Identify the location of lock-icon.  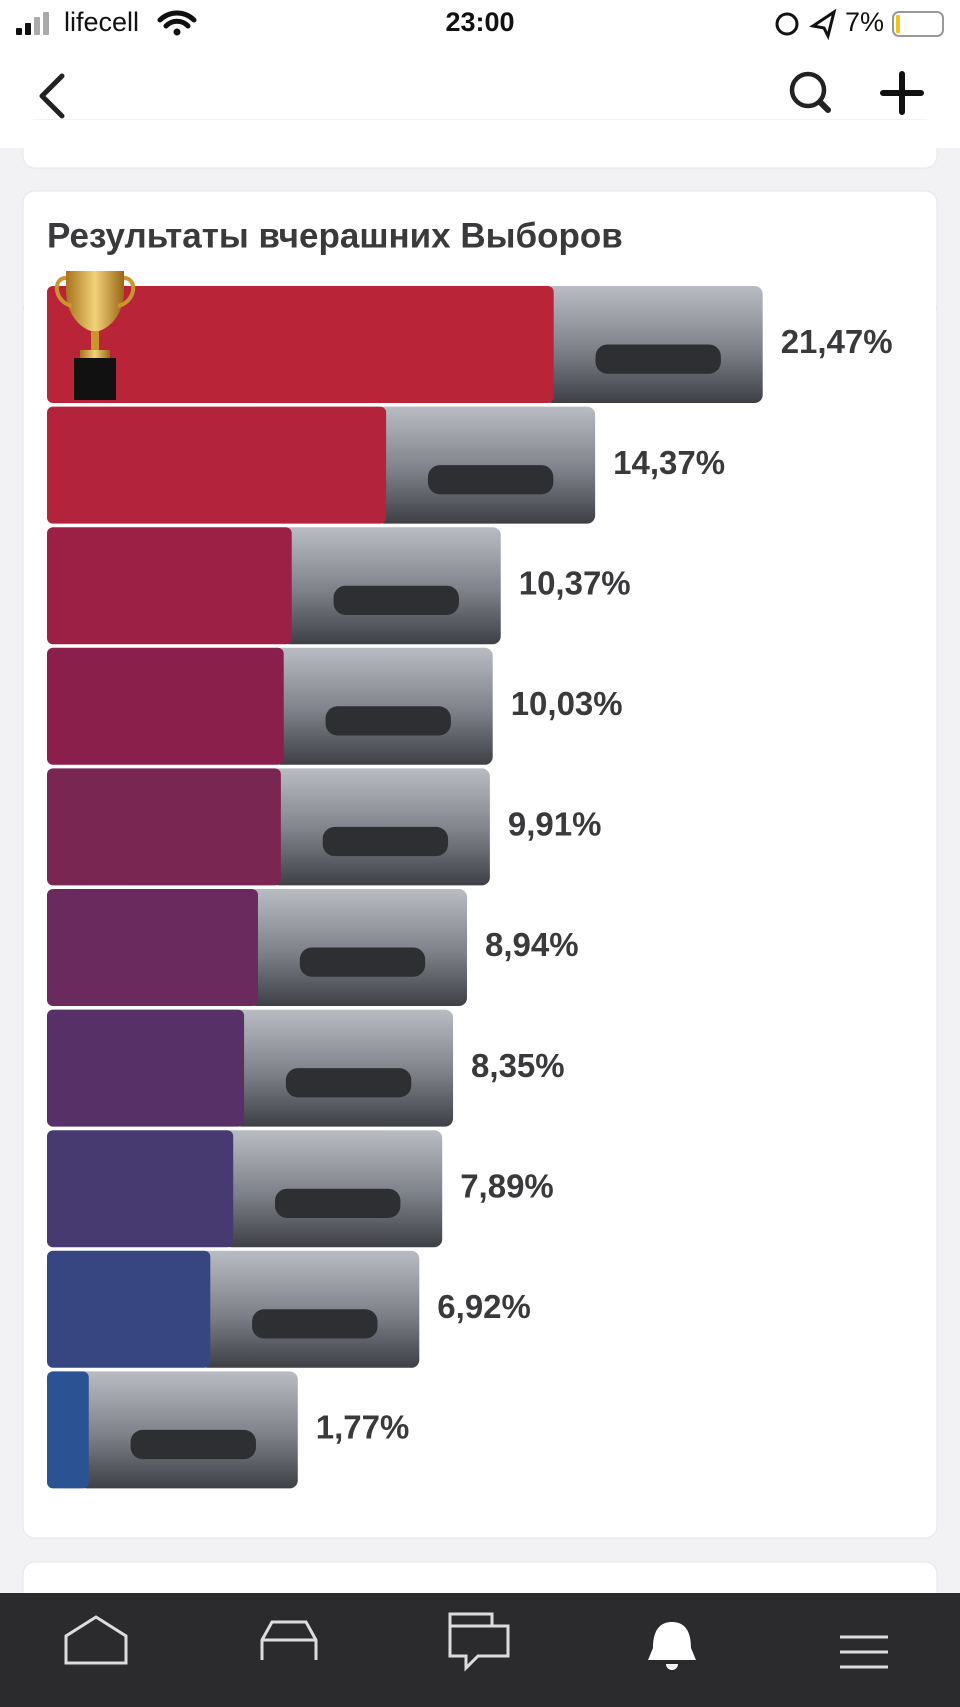
(787, 24).